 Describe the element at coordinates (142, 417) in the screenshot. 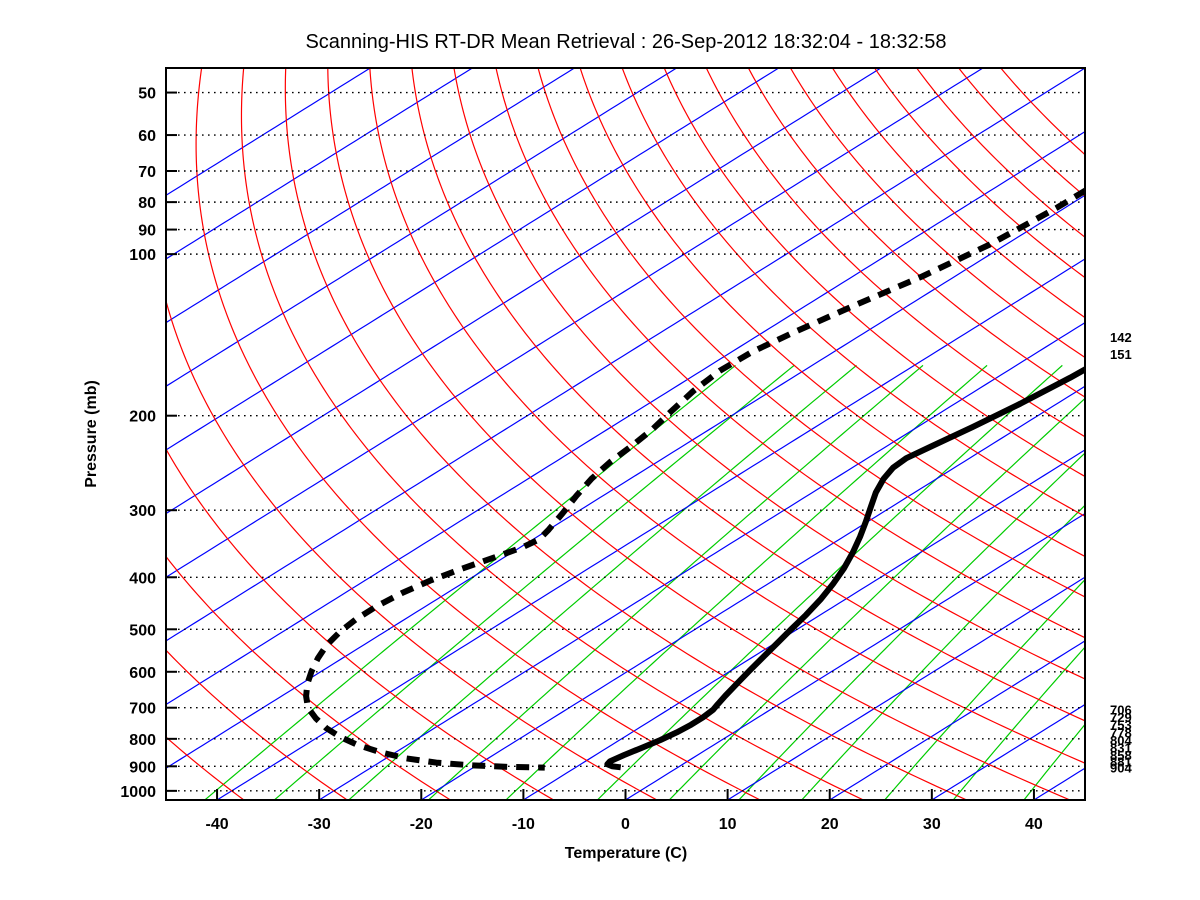

I see `y-axis-tick-label: 200` at that location.